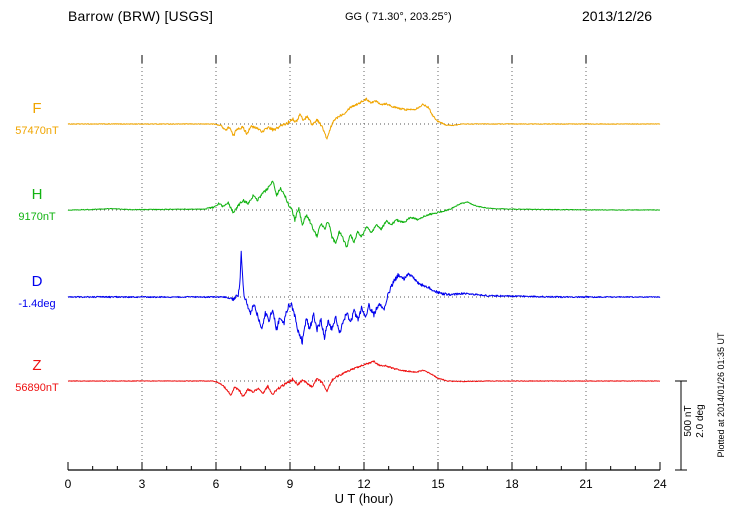  I want to click on trace-H, so click(363, 214).